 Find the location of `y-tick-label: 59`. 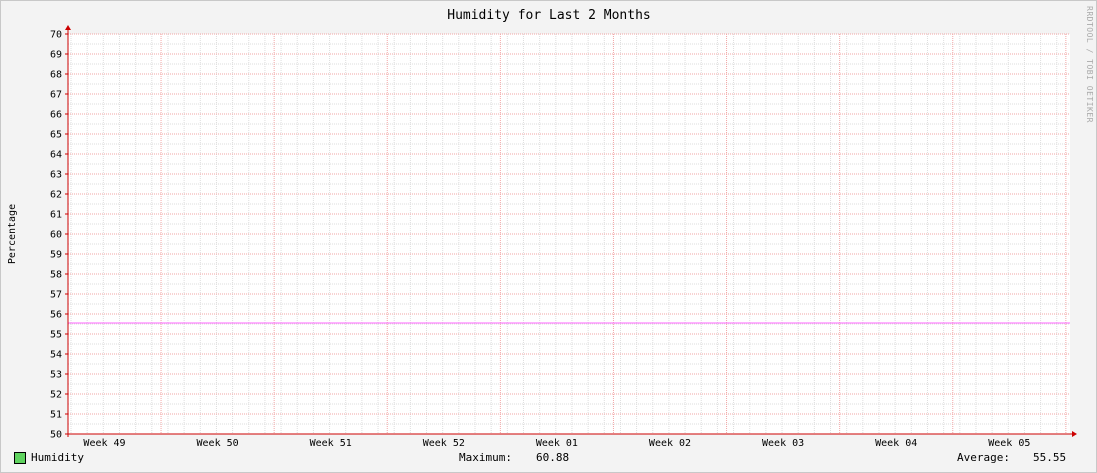

y-tick-label: 59 is located at coordinates (56, 255).